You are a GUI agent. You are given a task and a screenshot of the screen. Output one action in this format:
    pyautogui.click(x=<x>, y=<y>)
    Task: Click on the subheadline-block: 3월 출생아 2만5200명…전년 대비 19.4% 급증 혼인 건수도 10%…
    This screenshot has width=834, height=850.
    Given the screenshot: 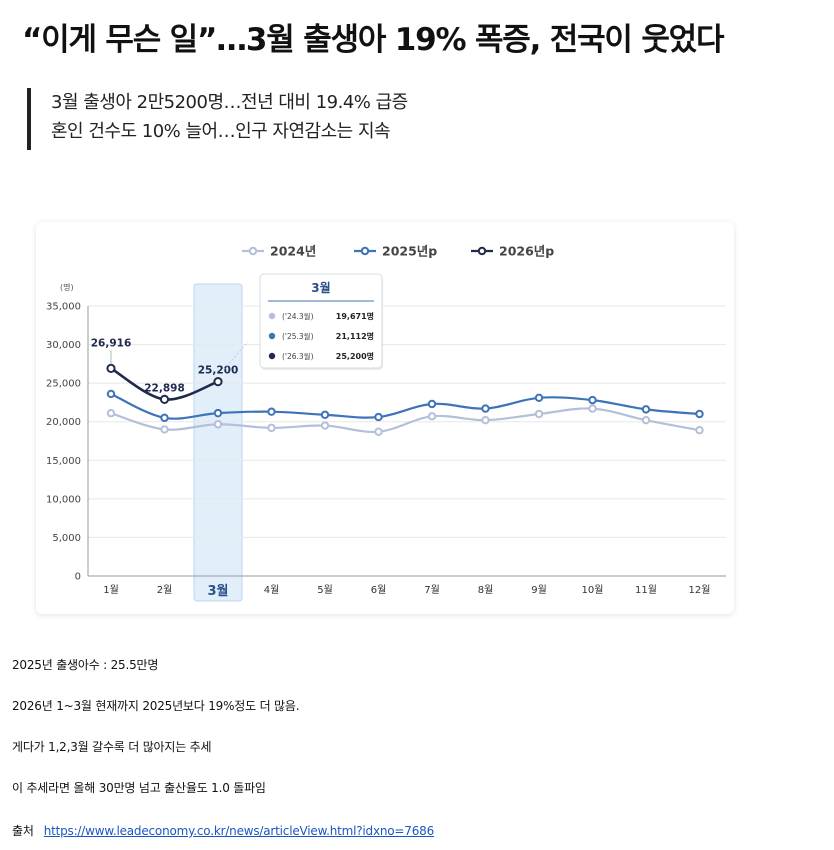 What is the action you would take?
    pyautogui.click(x=217, y=119)
    